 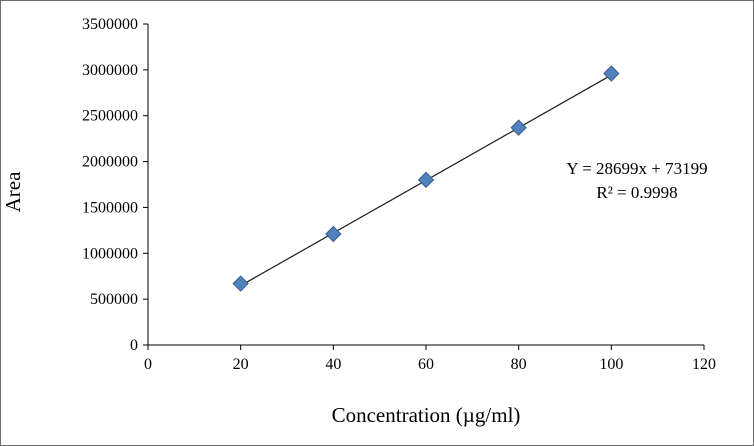 I want to click on x-tick-label: 120, so click(x=704, y=364).